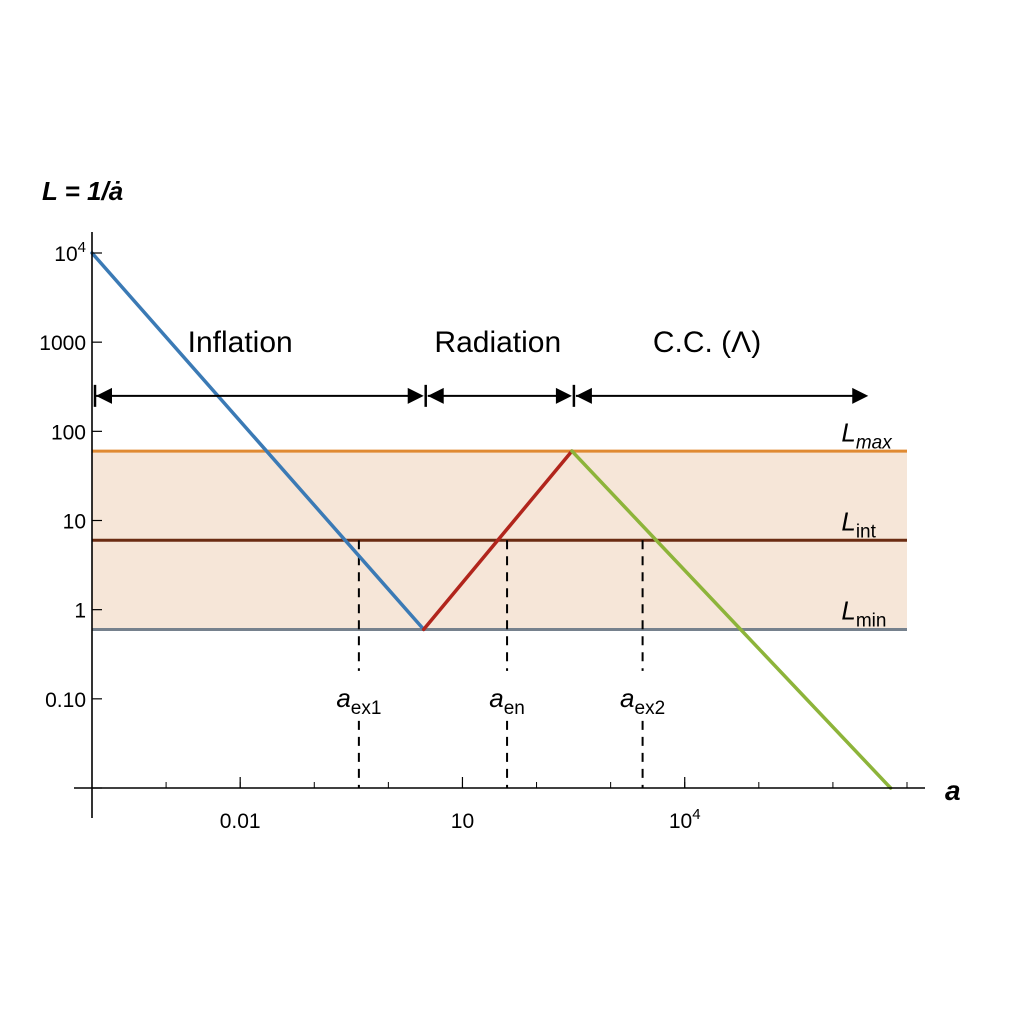 The image size is (1012, 1012). Describe the element at coordinates (583, 395) in the screenshot. I see `region-3-arrowhead-left` at that location.